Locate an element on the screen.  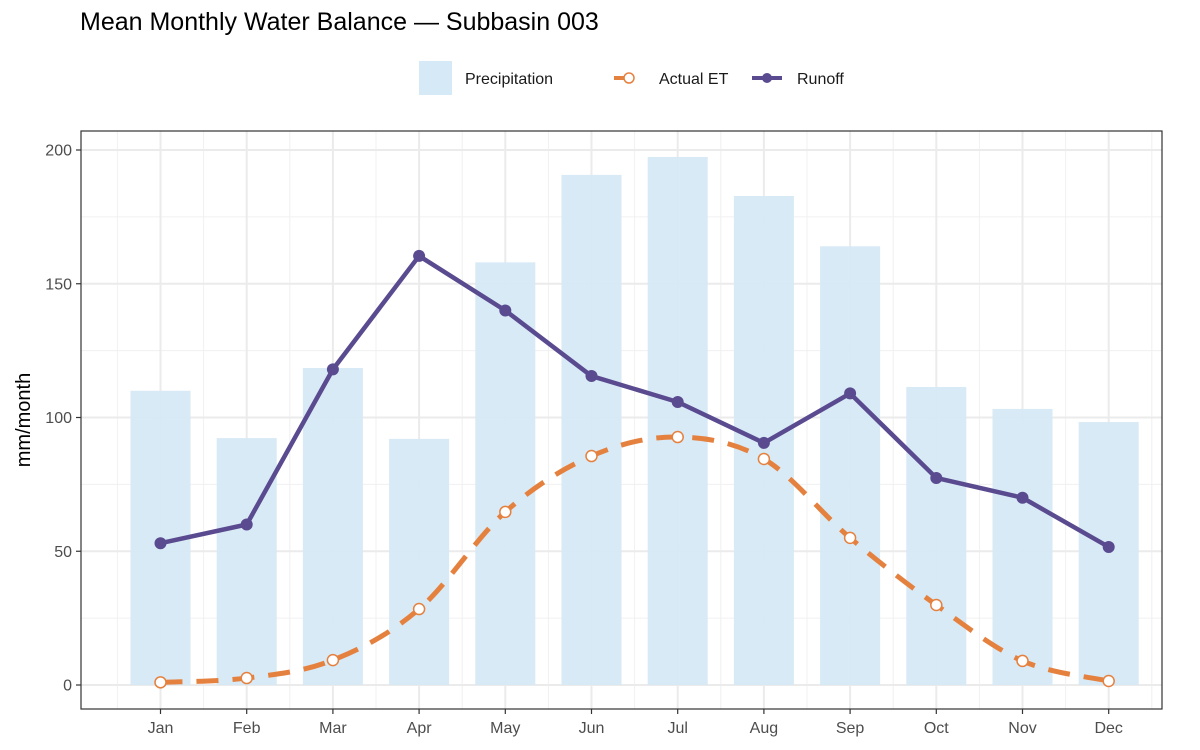
y-tick-label: 200 is located at coordinates (58, 151).